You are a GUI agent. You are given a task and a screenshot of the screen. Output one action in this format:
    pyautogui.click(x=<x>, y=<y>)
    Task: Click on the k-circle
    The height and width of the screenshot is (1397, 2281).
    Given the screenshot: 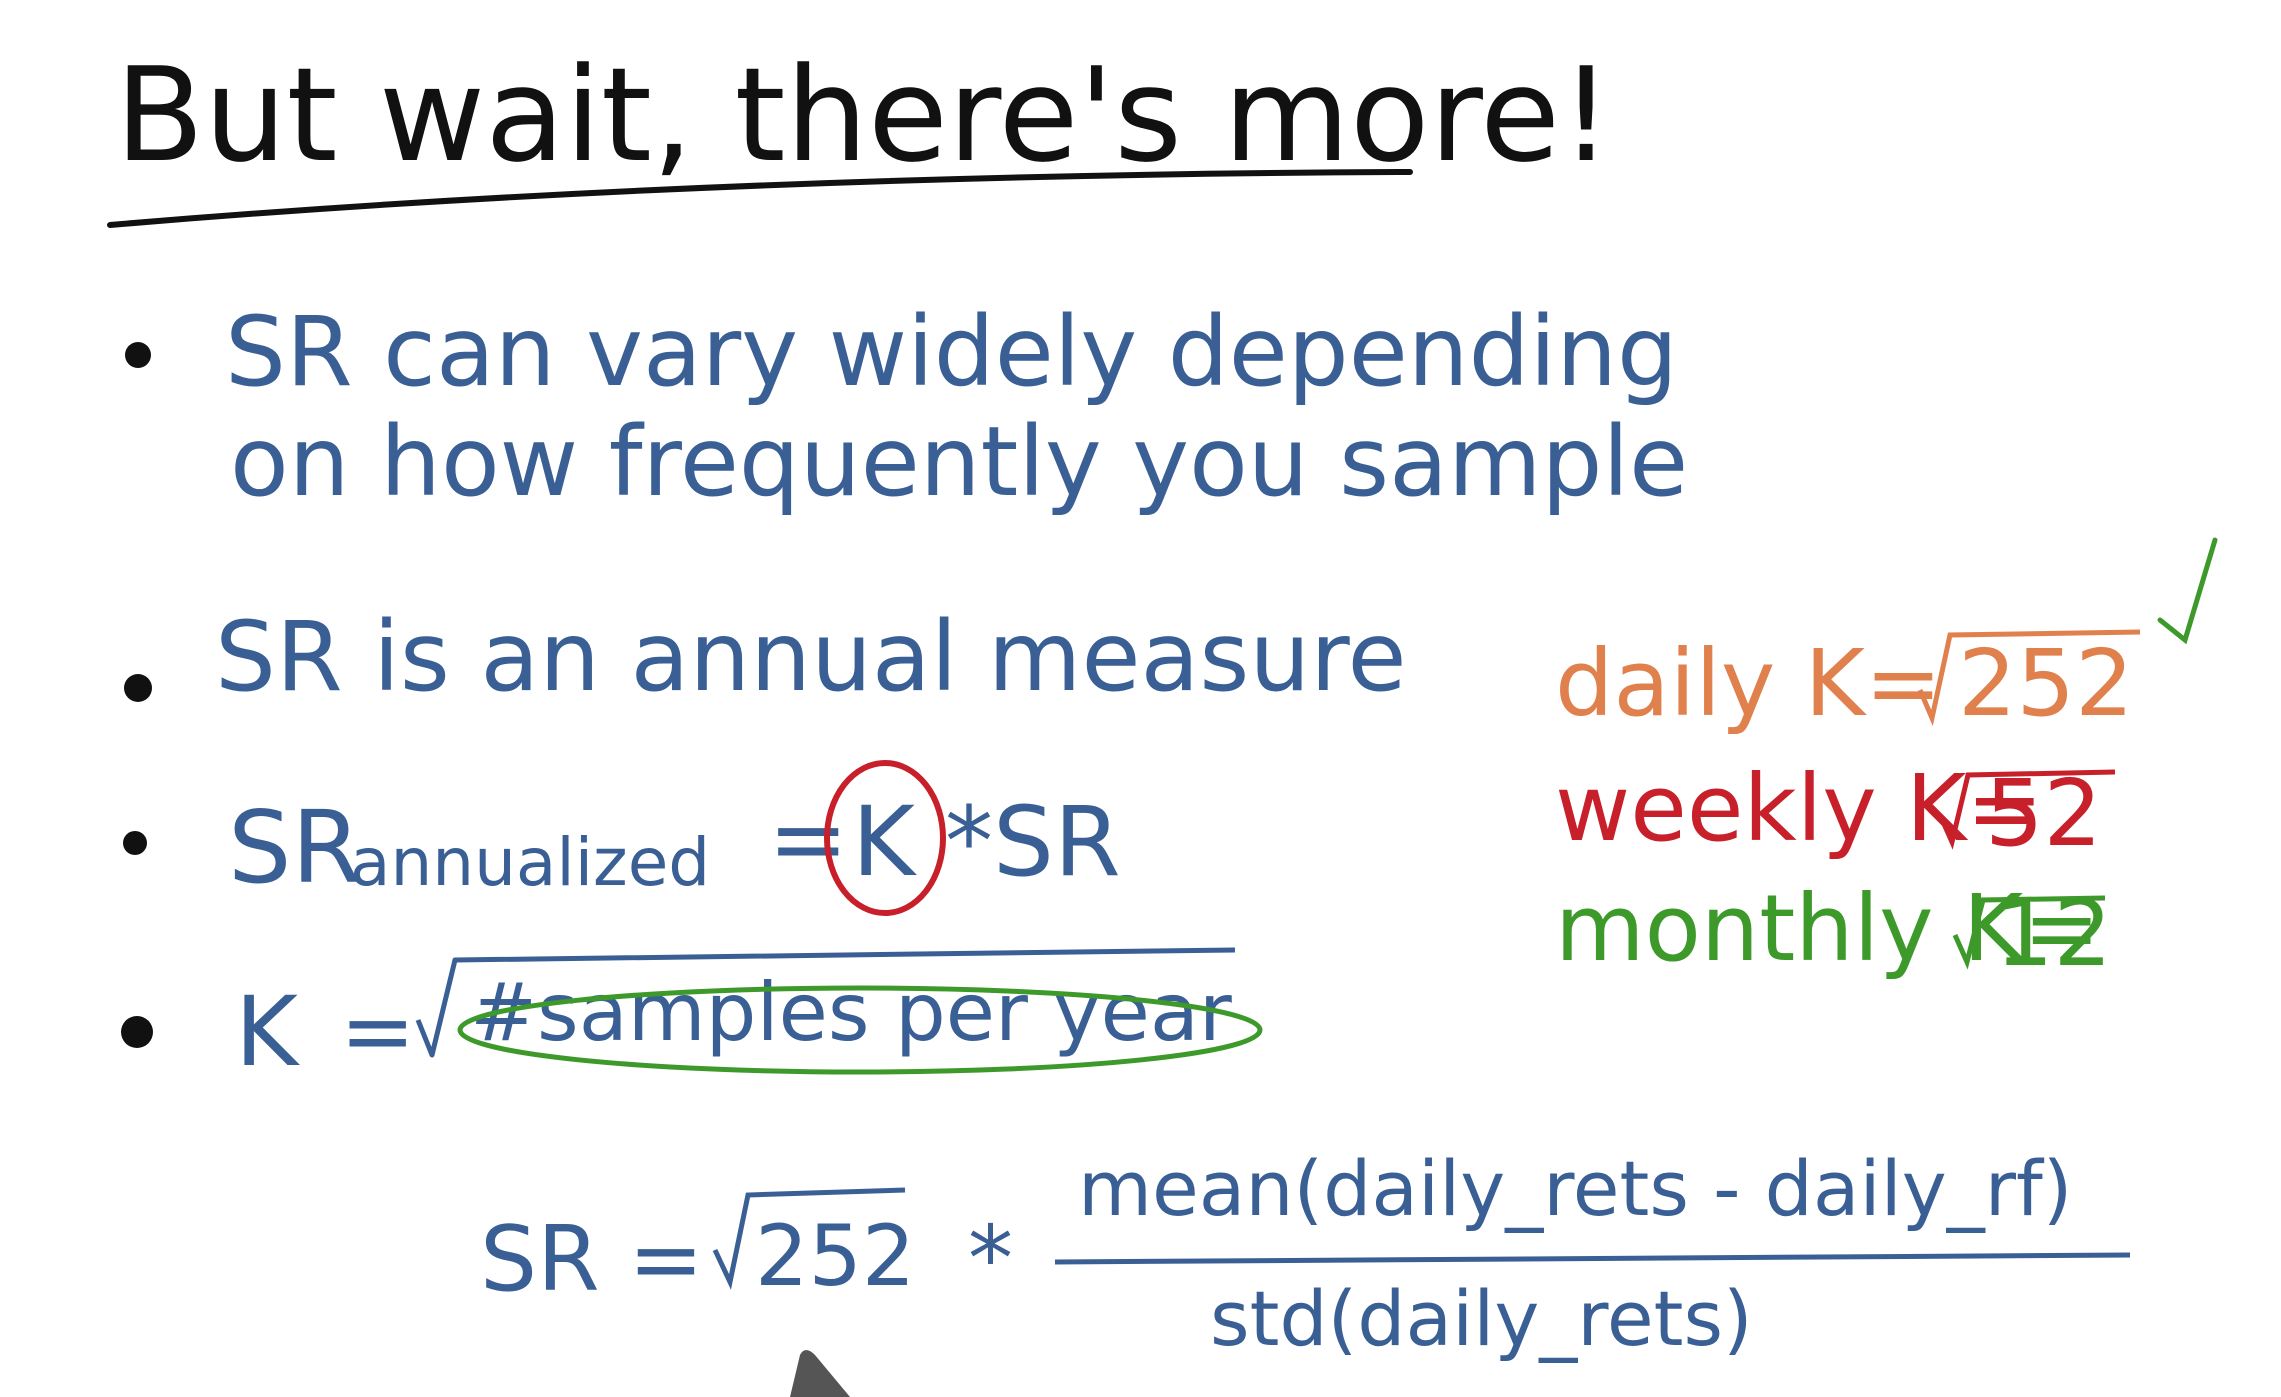 What is the action you would take?
    pyautogui.click(x=885, y=838)
    